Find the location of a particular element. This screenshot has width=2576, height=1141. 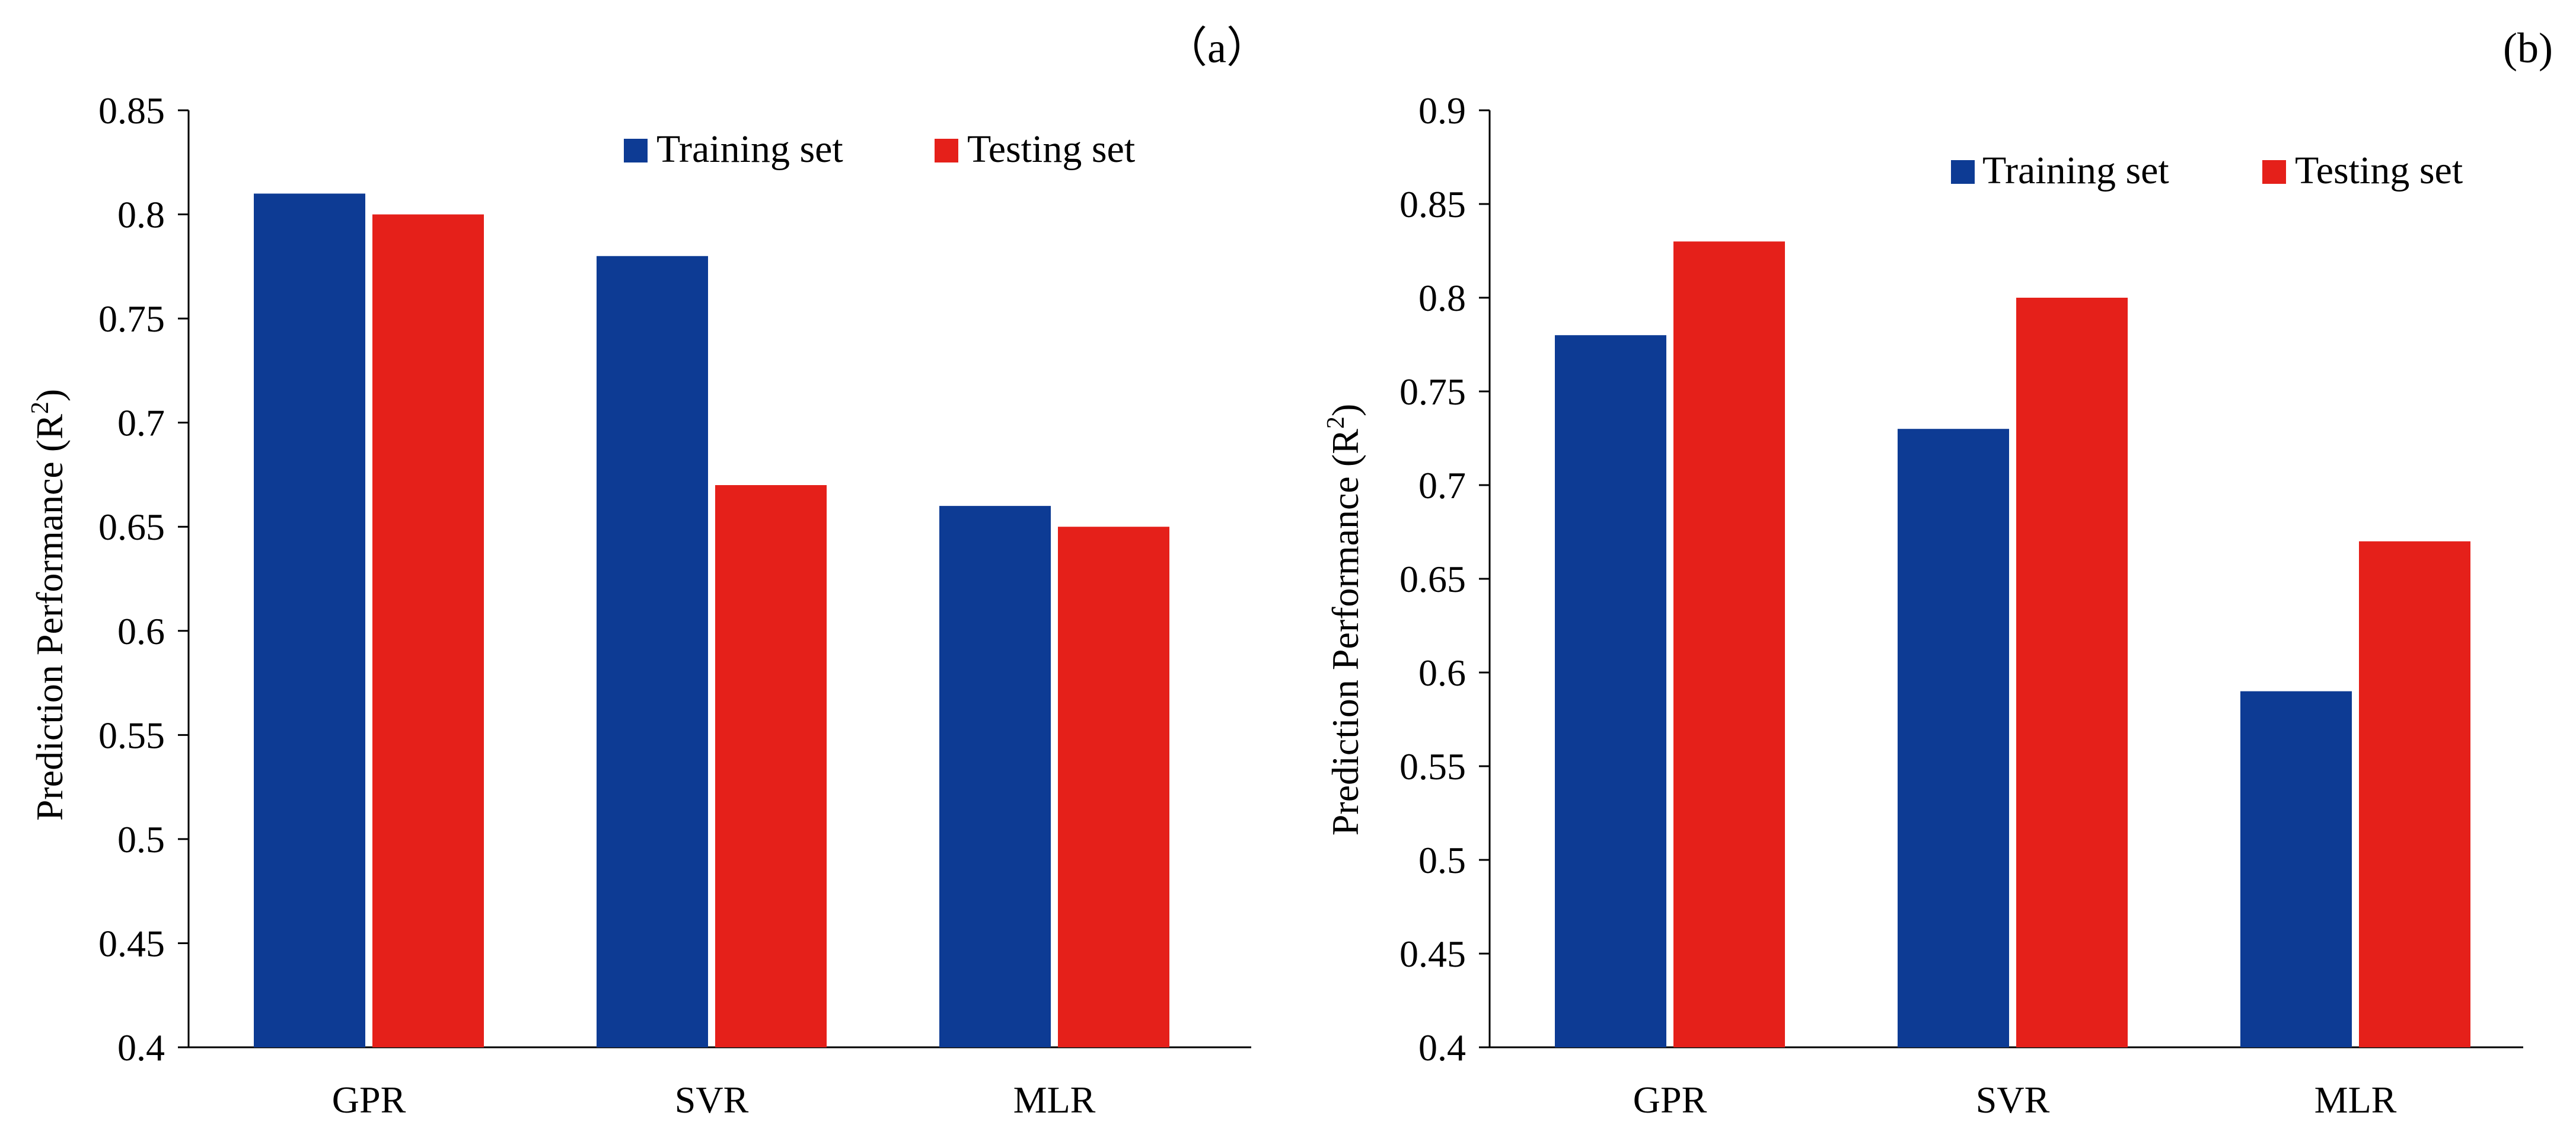

bar-testing-svr-a is located at coordinates (771, 766).